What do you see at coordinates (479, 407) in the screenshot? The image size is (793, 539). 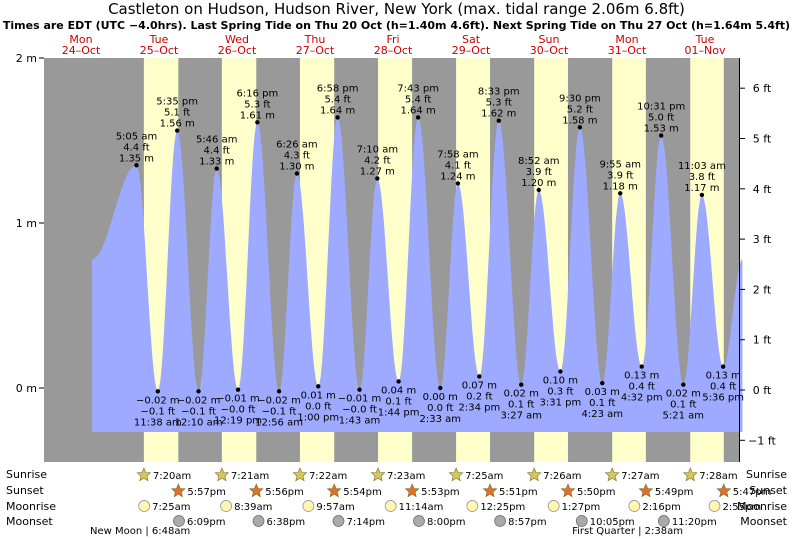 I see `low-tide-time-17: 2:34 pm` at bounding box center [479, 407].